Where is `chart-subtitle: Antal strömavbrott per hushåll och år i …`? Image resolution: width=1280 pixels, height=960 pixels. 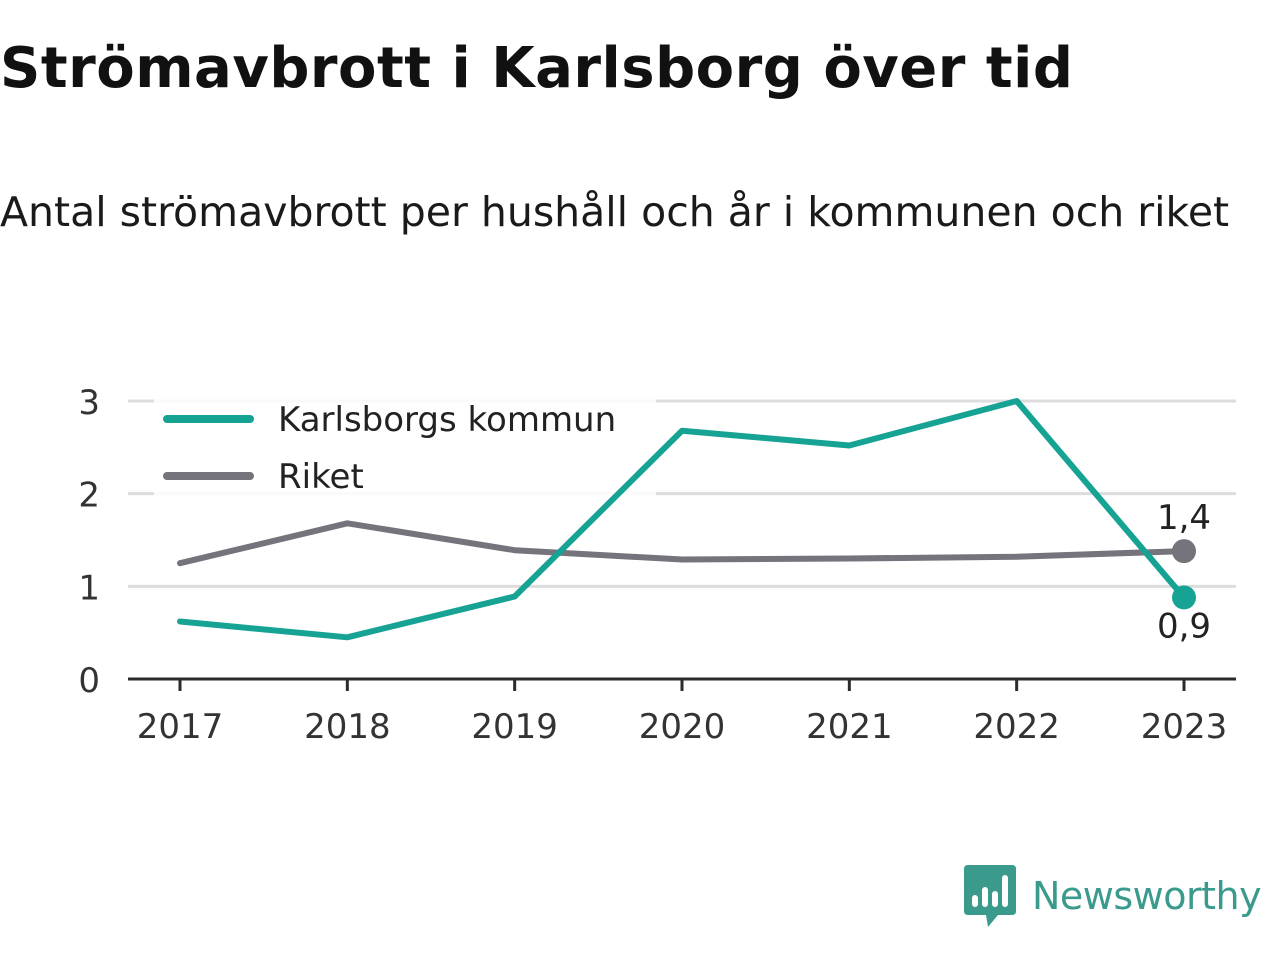
chart-subtitle: Antal strömavbrott per hushåll och år i … is located at coordinates (615, 212).